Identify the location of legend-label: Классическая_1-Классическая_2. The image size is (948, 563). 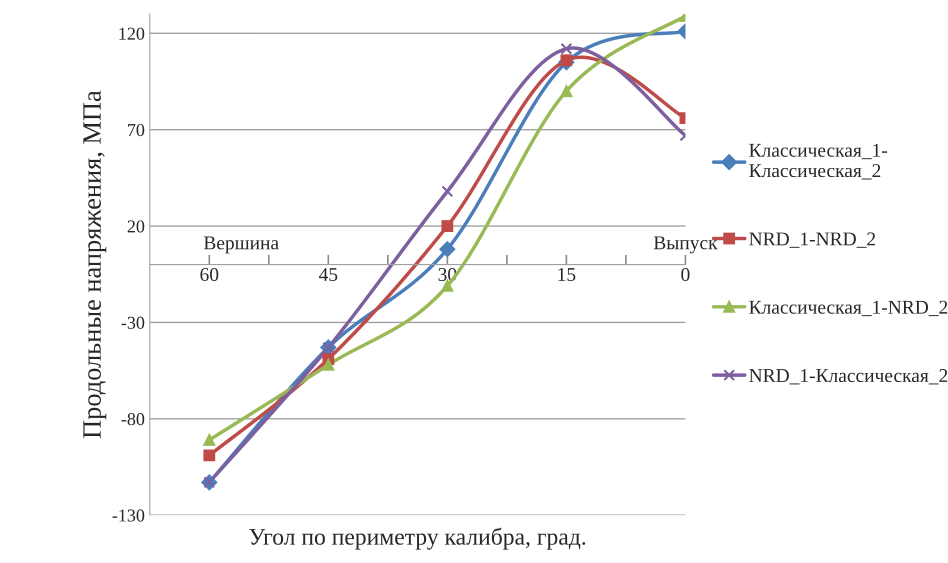
(818, 162).